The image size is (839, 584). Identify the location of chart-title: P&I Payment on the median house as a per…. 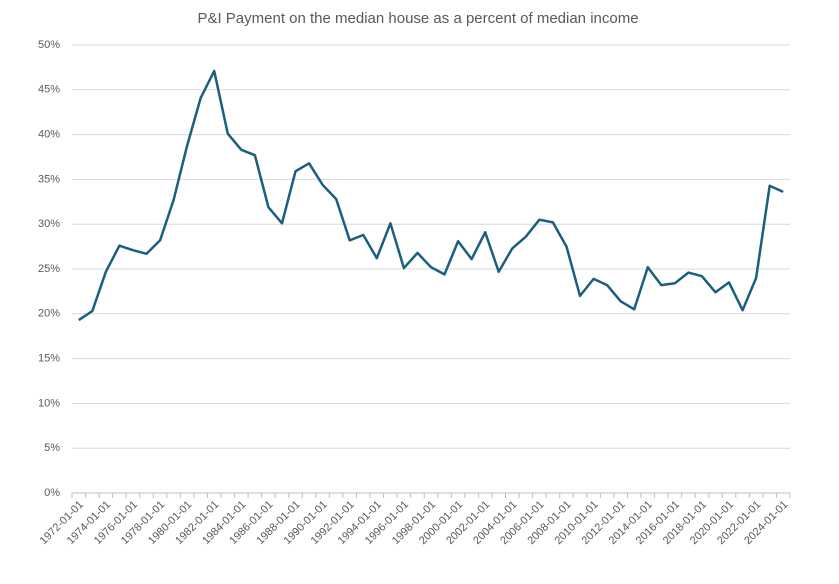
(417, 18).